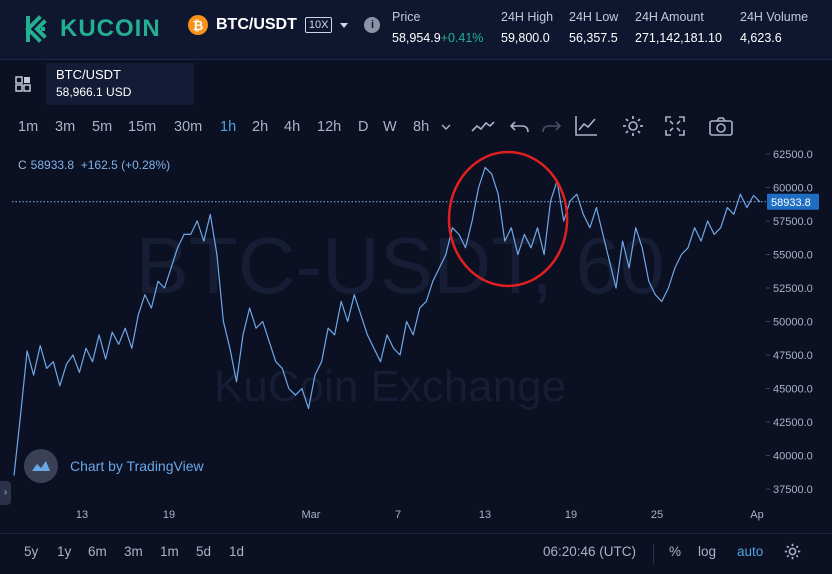 The width and height of the screenshot is (832, 574). I want to click on x-tick-label: Mar, so click(311, 515).